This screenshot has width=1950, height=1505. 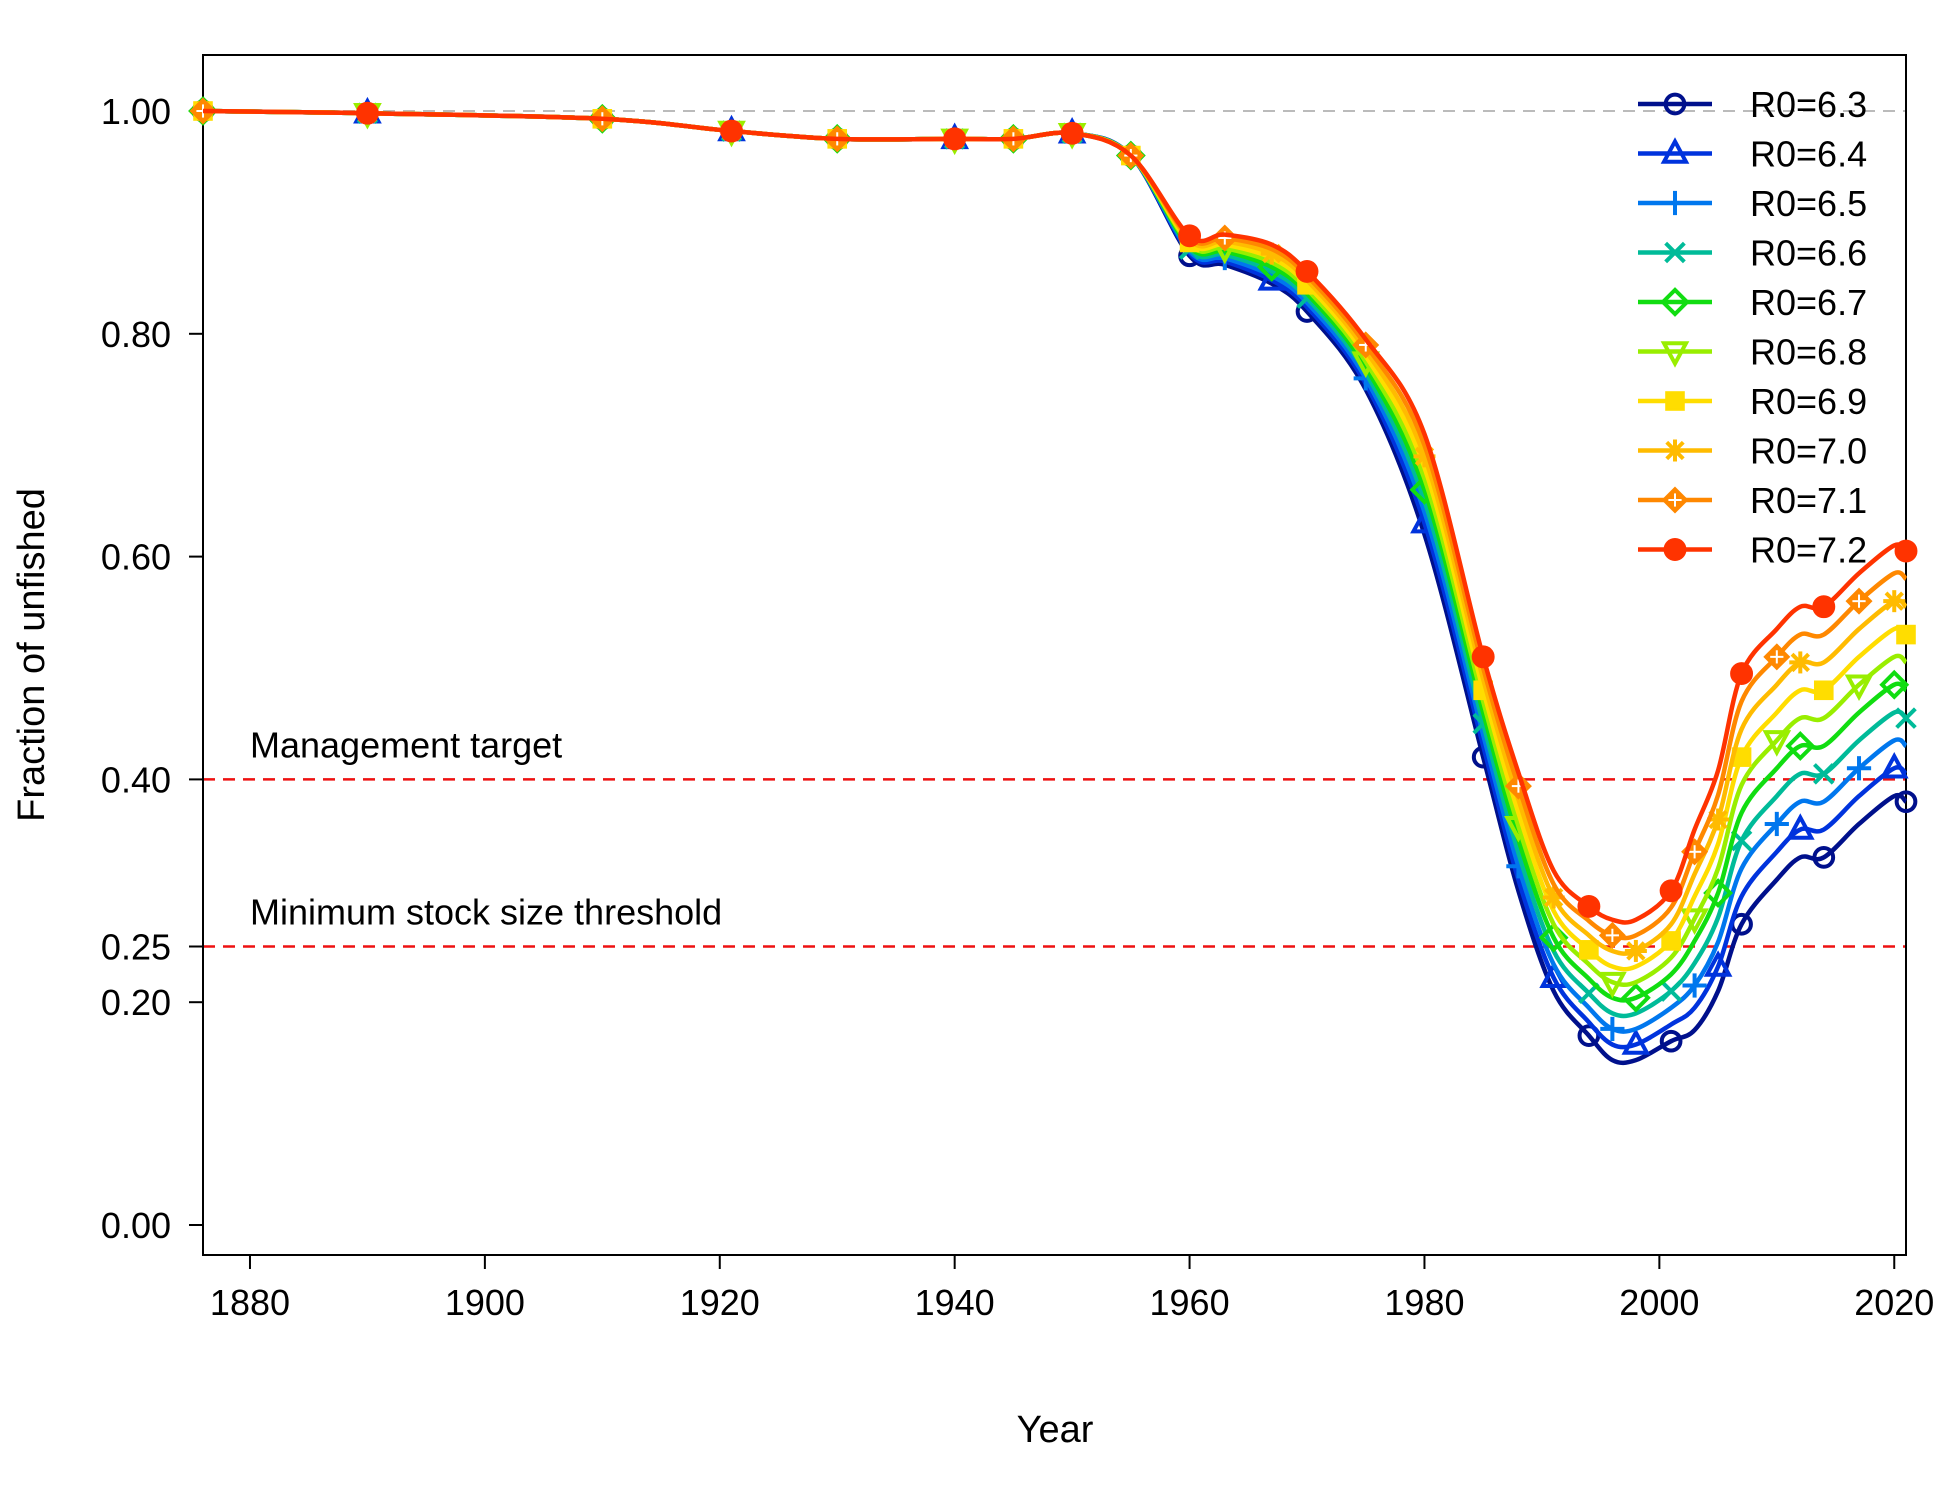 I want to click on legend-label: R0=7.1, so click(x=1808, y=500).